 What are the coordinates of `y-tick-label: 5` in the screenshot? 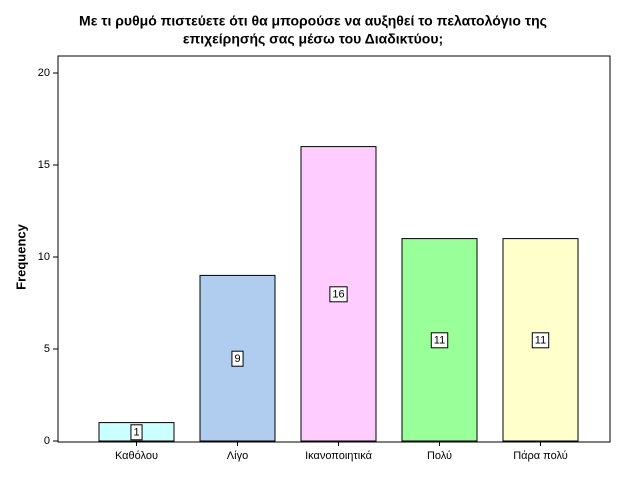 It's located at (47, 349).